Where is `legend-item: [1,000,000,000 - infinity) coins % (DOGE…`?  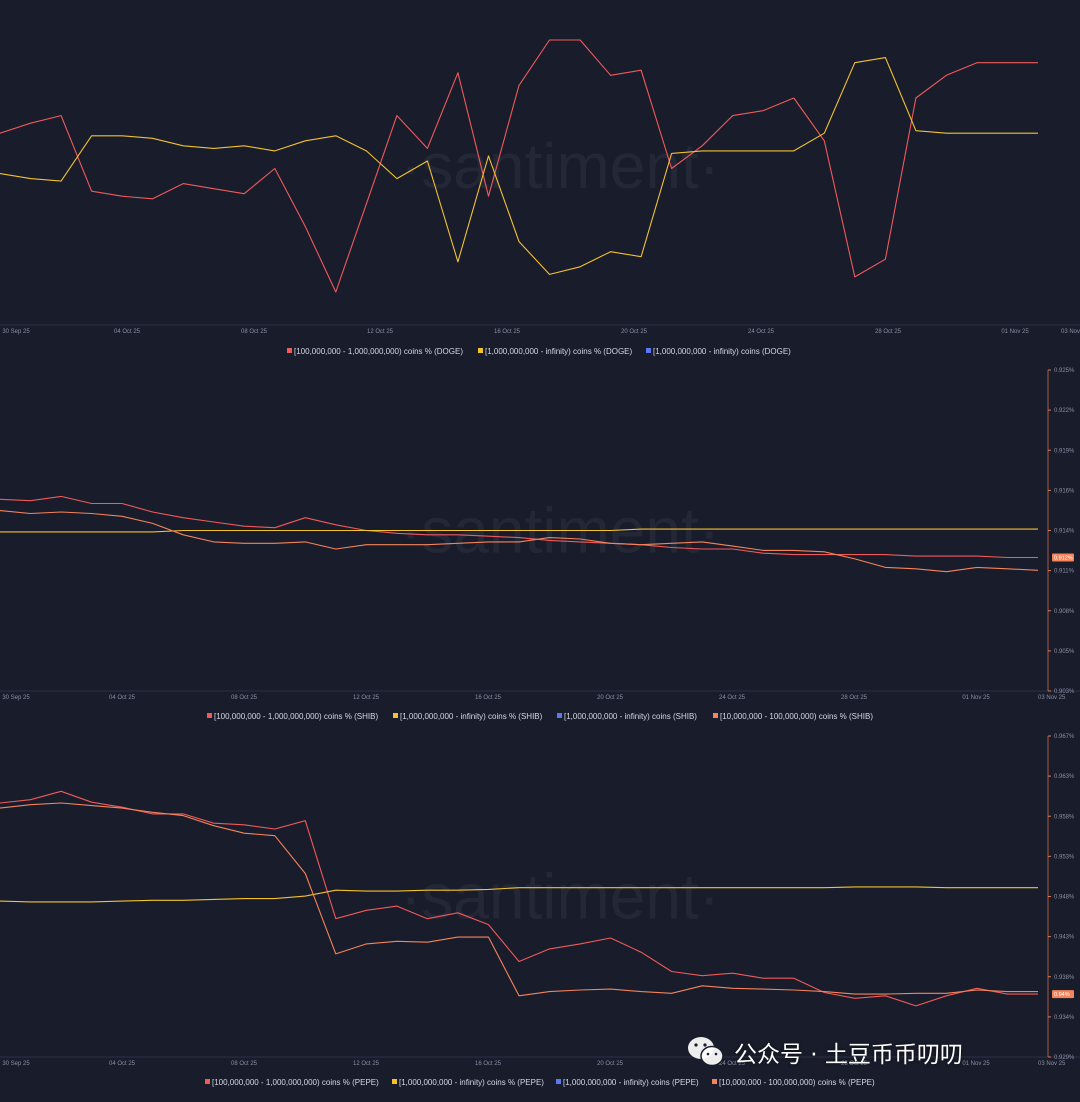 legend-item: [1,000,000,000 - infinity) coins % (DOGE… is located at coordinates (559, 351).